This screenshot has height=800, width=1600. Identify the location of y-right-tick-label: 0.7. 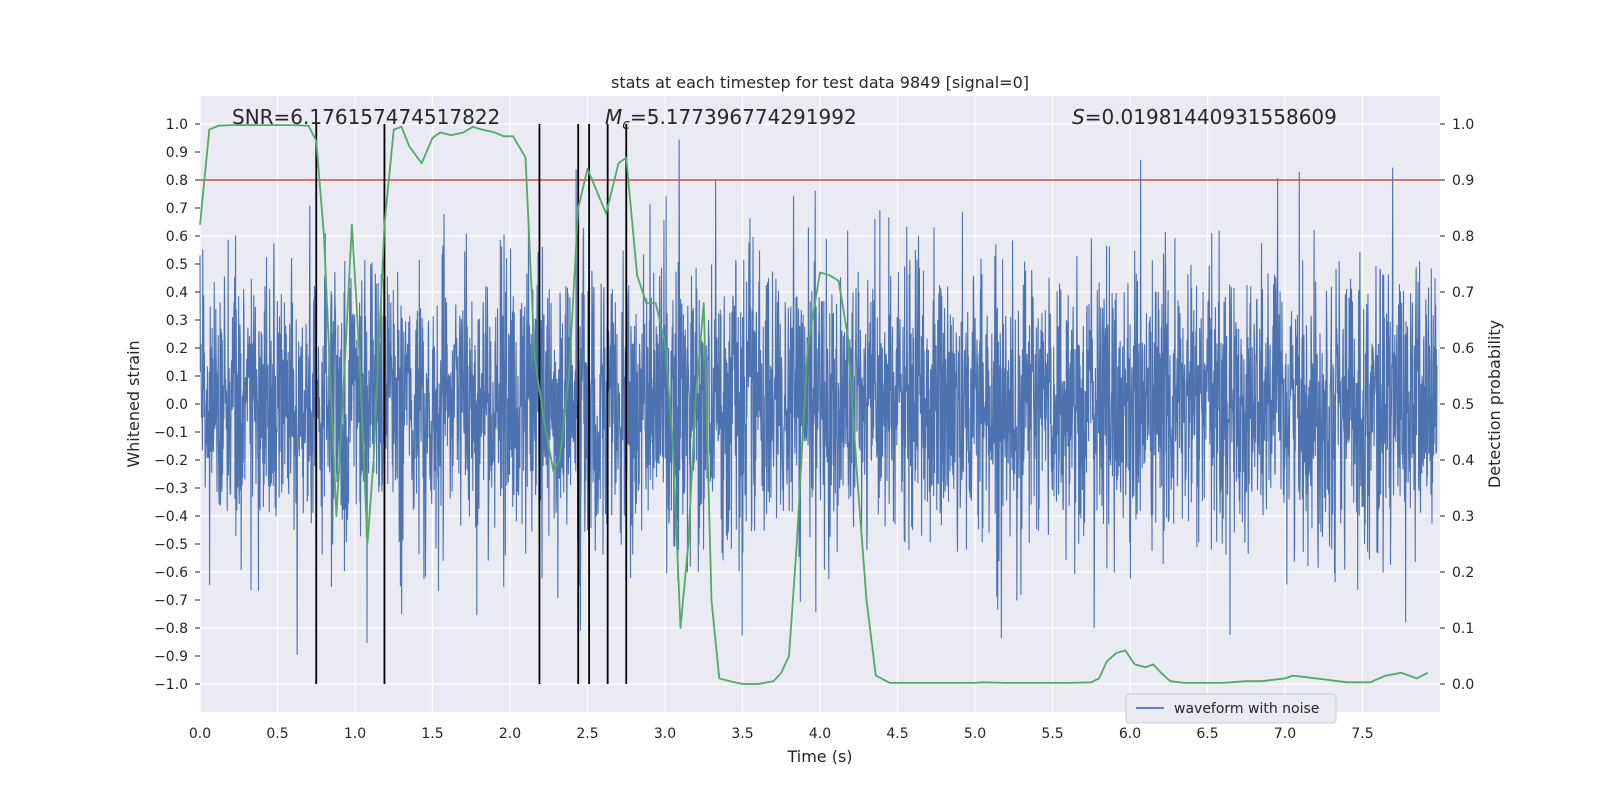
(1463, 293).